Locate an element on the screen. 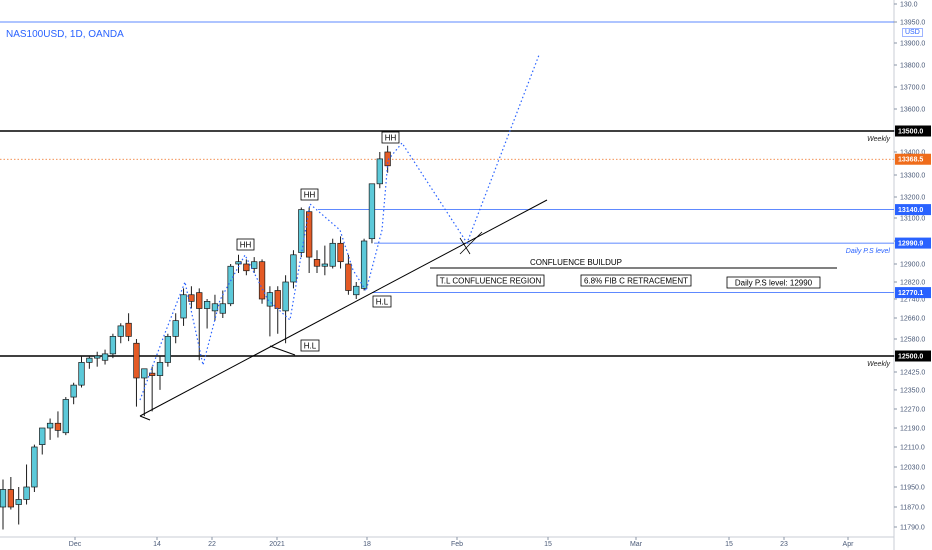  y-axis-tick-label: 13800.0 is located at coordinates (912, 66).